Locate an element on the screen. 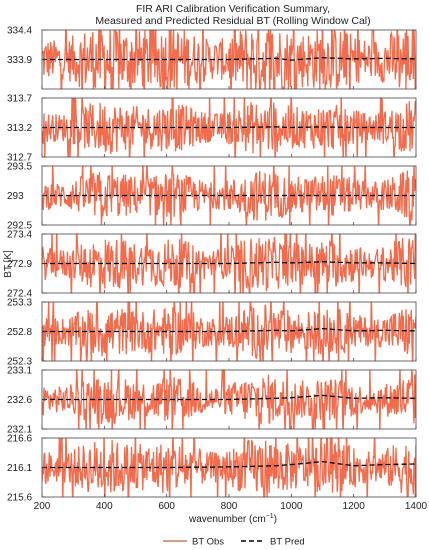  panel-1: 334.4 333.9 is located at coordinates (212, 58).